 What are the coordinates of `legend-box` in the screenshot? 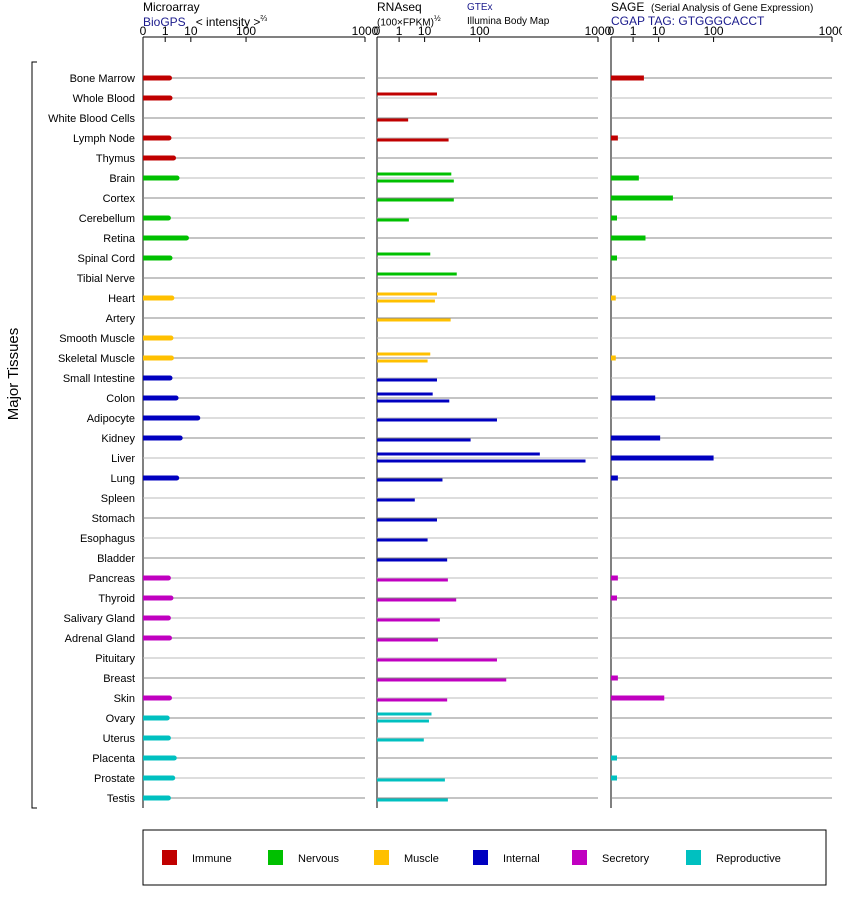 It's located at (484, 857).